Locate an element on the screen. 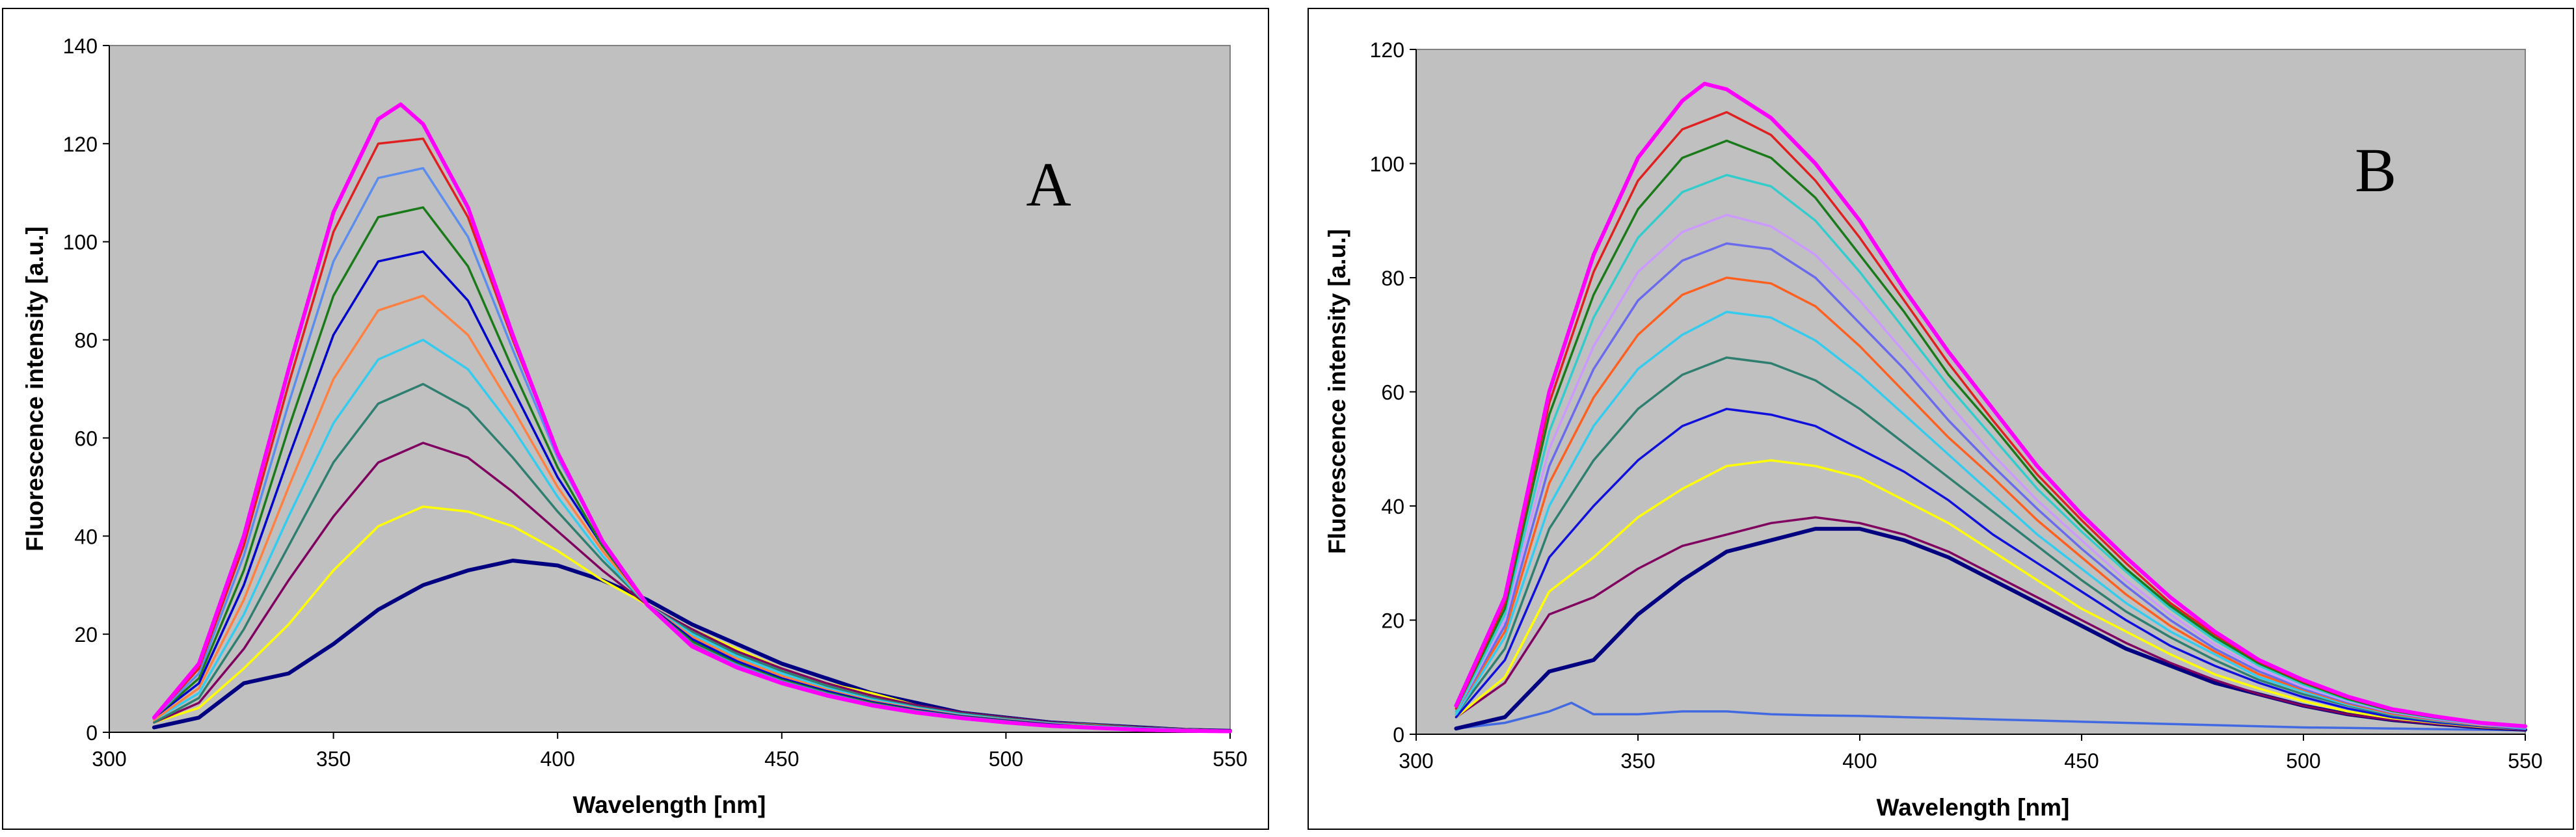 This screenshot has width=2576, height=837. panel-b-x-tick-label: 350 is located at coordinates (1637, 761).